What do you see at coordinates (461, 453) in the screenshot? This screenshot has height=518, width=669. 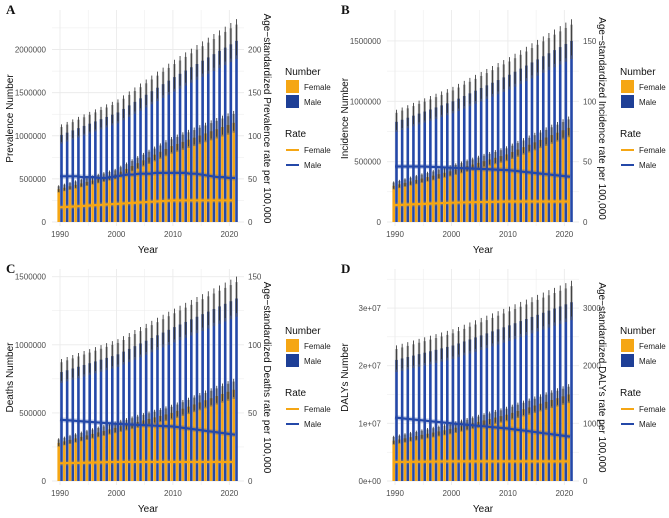 I see `bar-female-2002` at bounding box center [461, 453].